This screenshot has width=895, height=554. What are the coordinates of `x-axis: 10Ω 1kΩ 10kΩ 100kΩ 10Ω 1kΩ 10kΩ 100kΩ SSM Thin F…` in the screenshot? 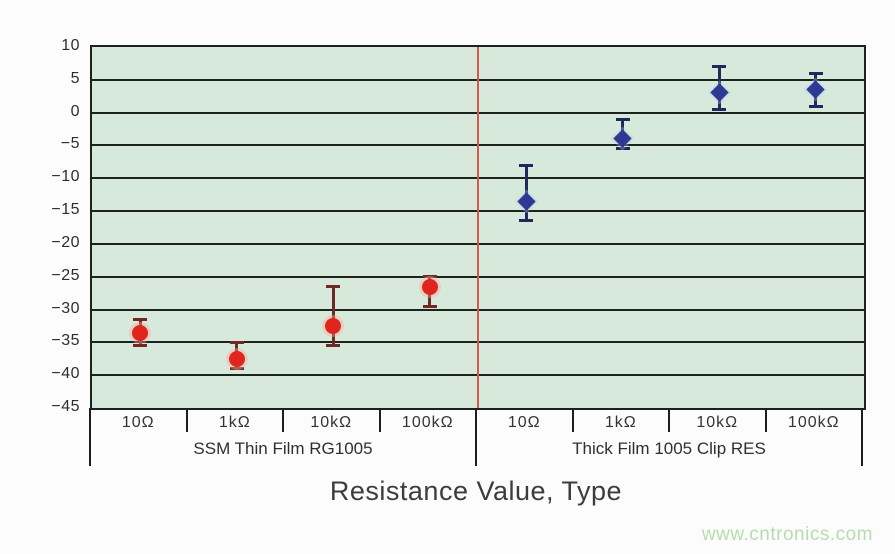 It's located at (477, 438).